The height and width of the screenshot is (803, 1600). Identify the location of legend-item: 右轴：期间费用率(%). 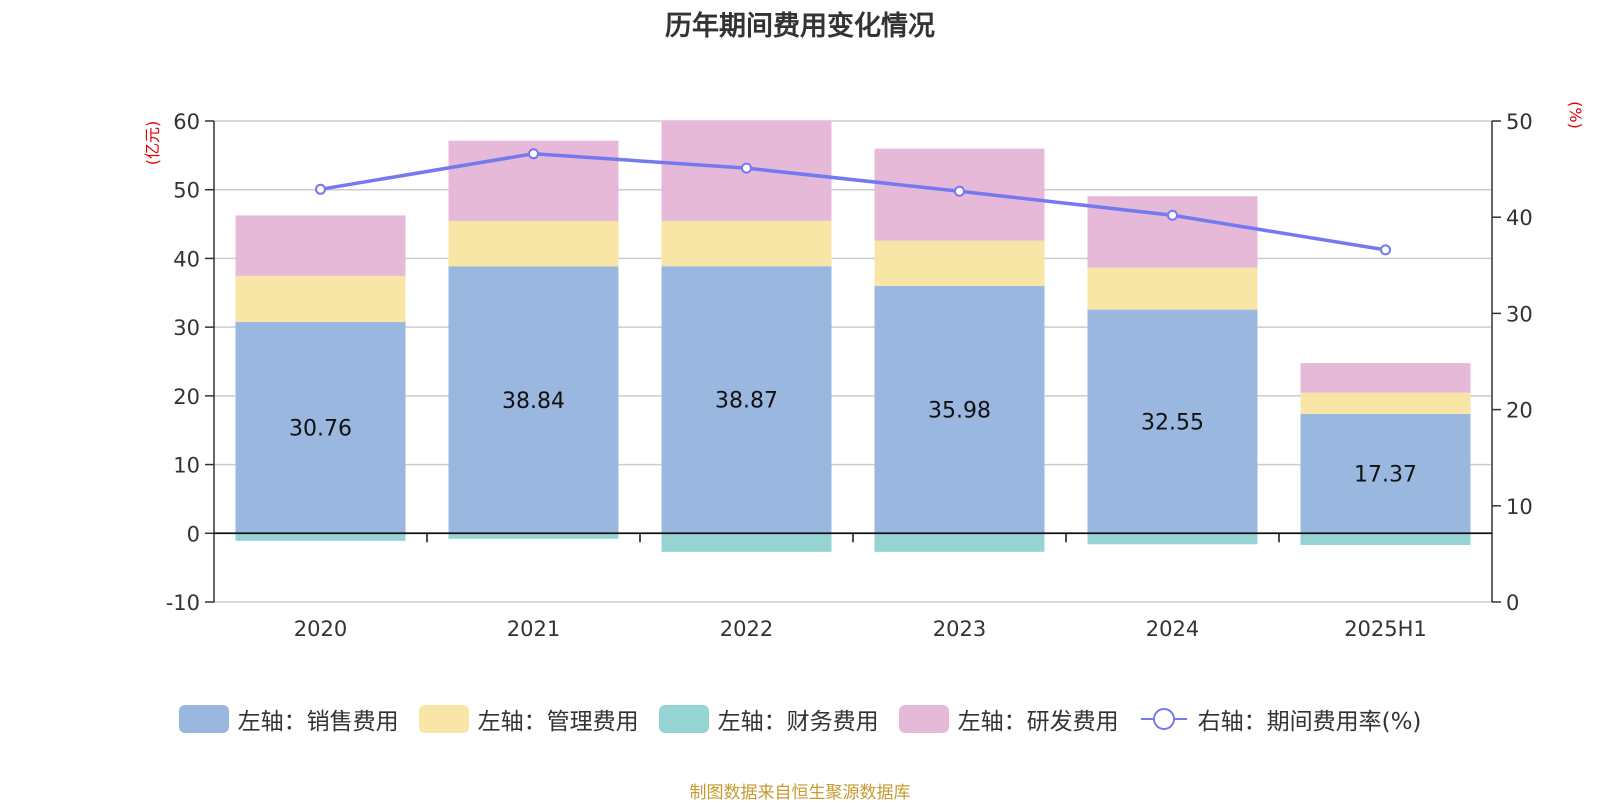
(1280, 719).